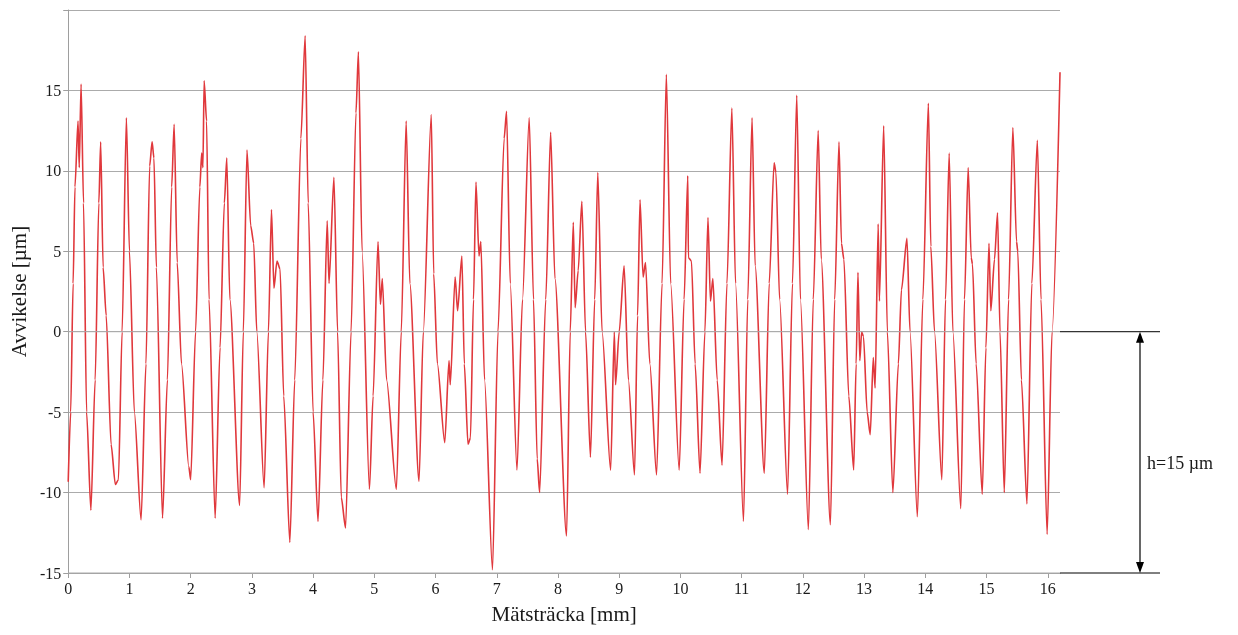  I want to click on x-tick-label: 11, so click(741, 588).